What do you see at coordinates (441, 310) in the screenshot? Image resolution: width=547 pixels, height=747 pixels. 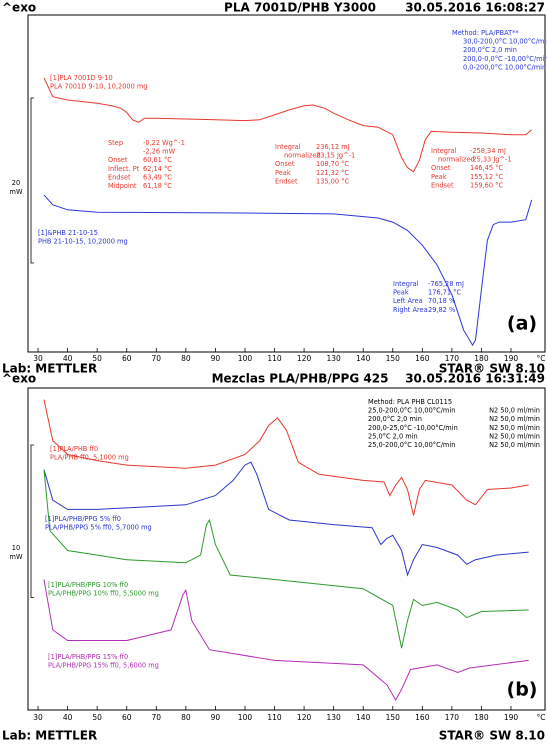 I see `annotation: 29,82 %` at bounding box center [441, 310].